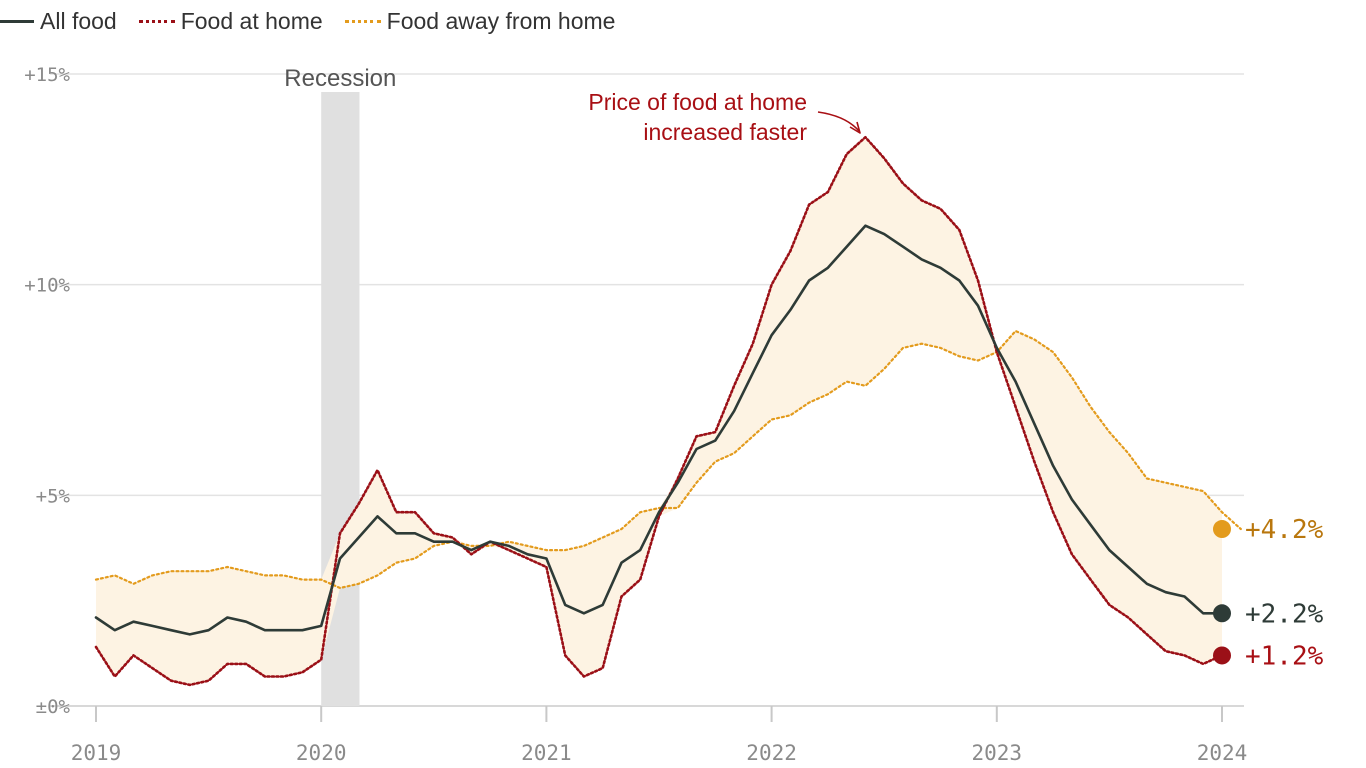  What do you see at coordinates (362, 21) in the screenshot?
I see `legend-swatch-food-away` at bounding box center [362, 21].